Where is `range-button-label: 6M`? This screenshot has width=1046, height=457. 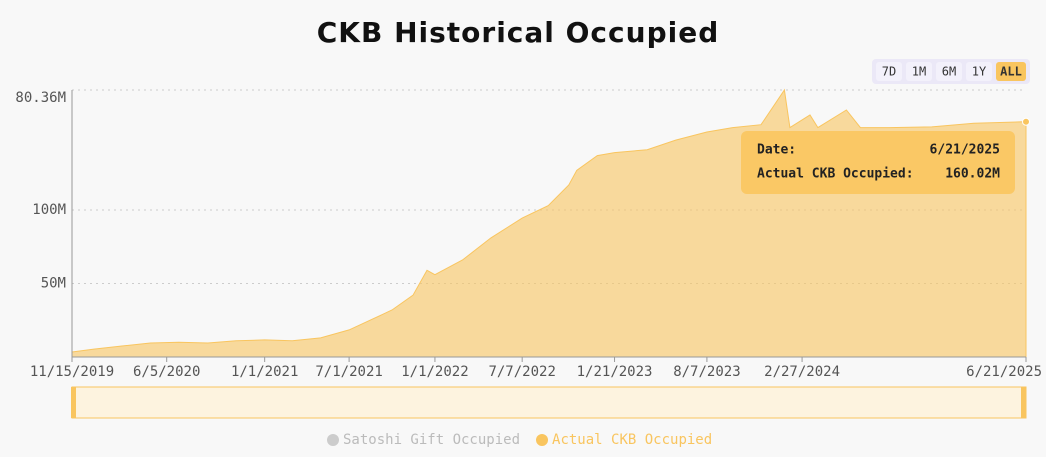 range-button-label: 6M is located at coordinates (949, 72).